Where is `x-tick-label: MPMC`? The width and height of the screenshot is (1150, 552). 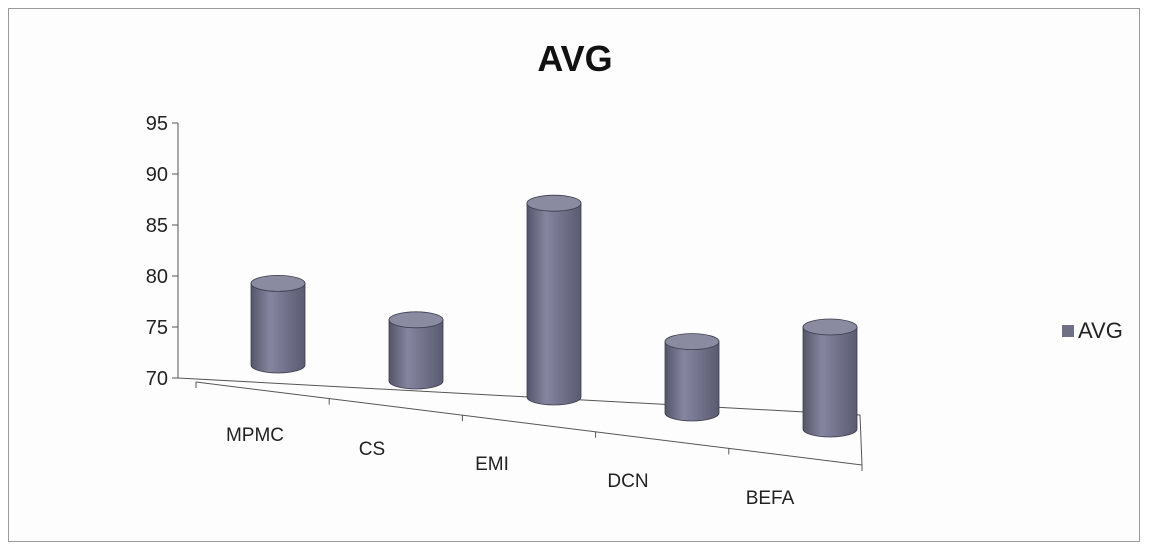
x-tick-label: MPMC is located at coordinates (255, 435).